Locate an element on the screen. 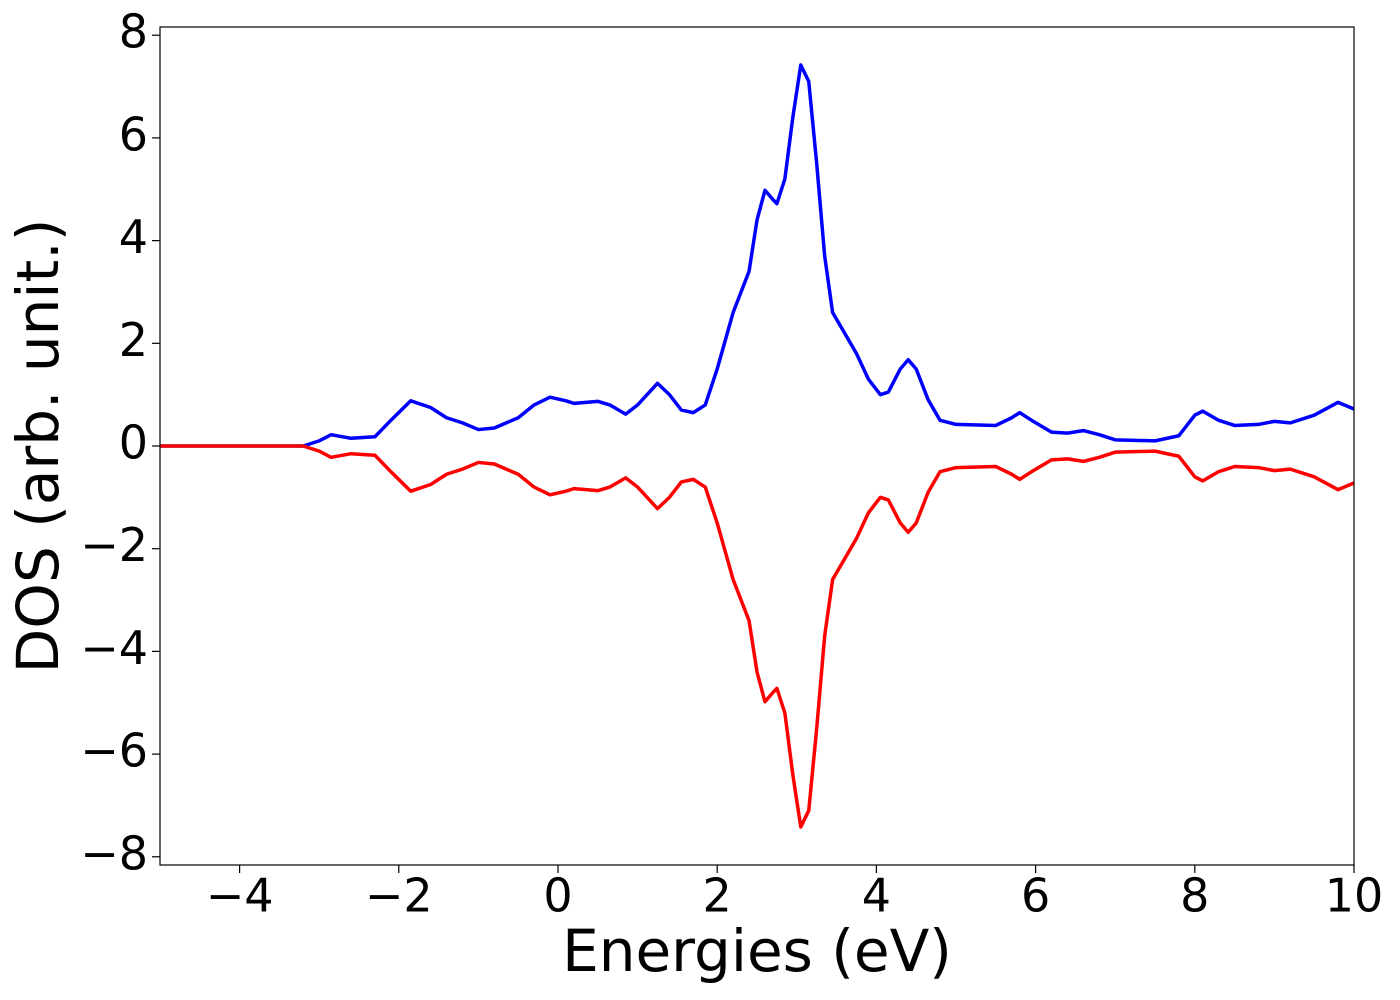 Image resolution: width=1400 pixels, height=1000 pixels. y-tick-label: 6 is located at coordinates (133, 134).